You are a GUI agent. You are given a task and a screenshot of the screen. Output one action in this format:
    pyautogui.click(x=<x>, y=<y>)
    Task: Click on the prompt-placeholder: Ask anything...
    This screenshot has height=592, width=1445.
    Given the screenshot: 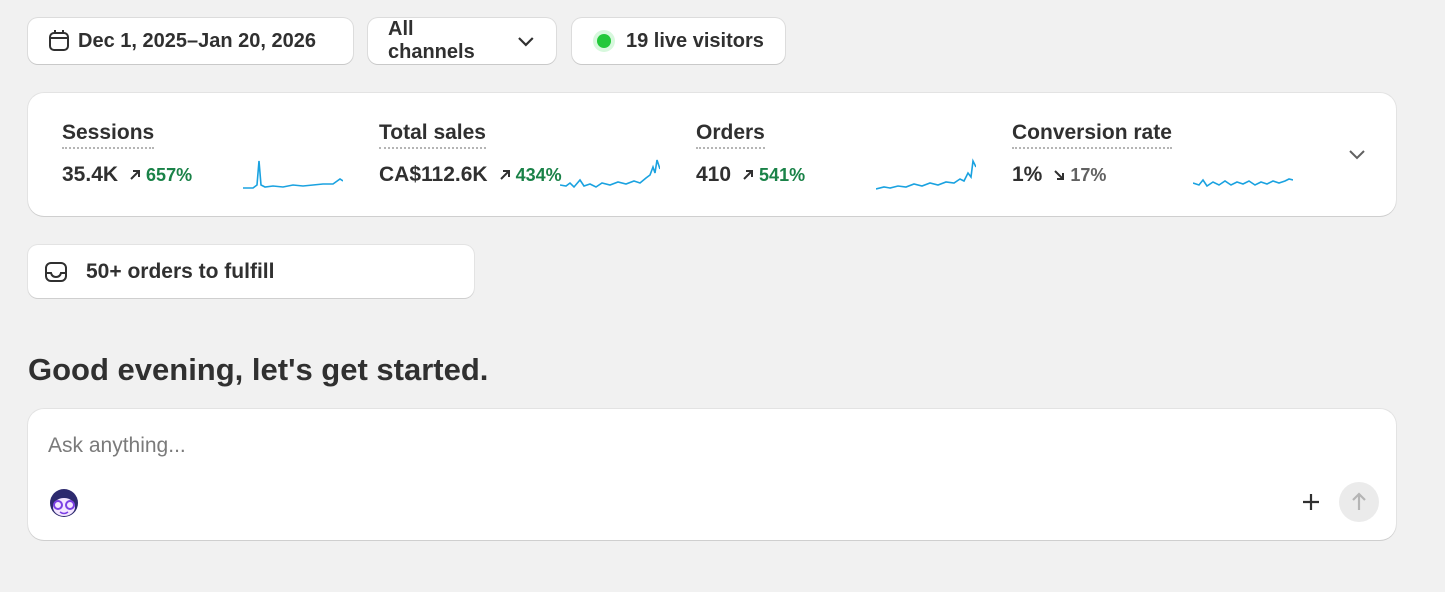 What is the action you would take?
    pyautogui.click(x=117, y=445)
    